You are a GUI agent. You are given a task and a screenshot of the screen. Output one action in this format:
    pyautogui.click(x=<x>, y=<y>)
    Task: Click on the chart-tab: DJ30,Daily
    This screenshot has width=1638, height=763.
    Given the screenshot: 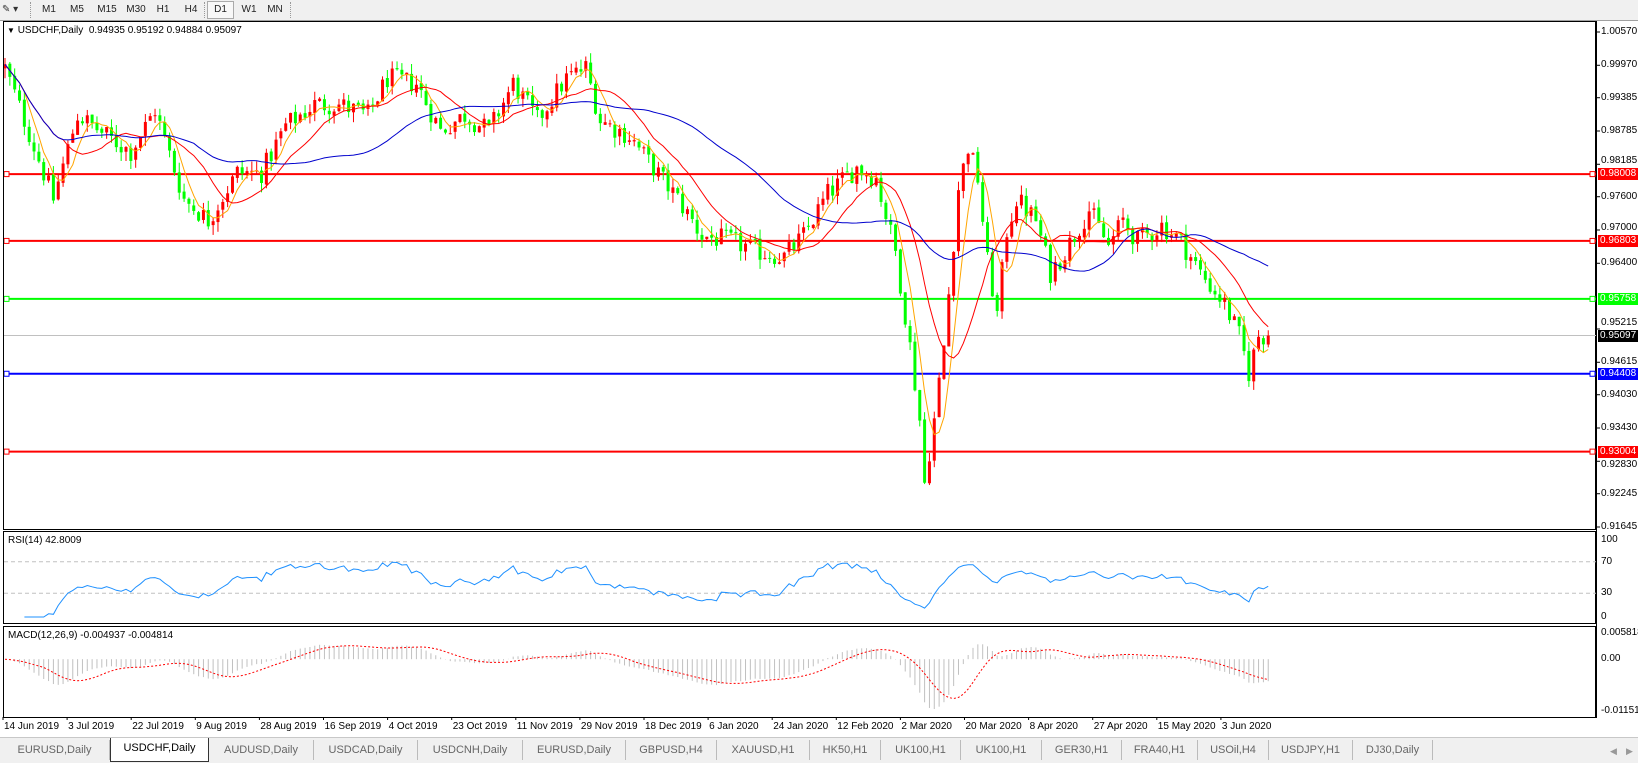 What is the action you would take?
    pyautogui.click(x=1393, y=750)
    